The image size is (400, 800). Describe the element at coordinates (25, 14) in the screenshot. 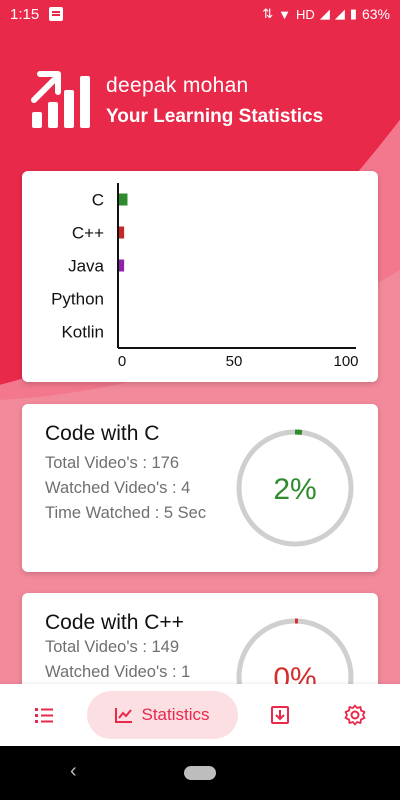

I see `status-time: 1:15` at that location.